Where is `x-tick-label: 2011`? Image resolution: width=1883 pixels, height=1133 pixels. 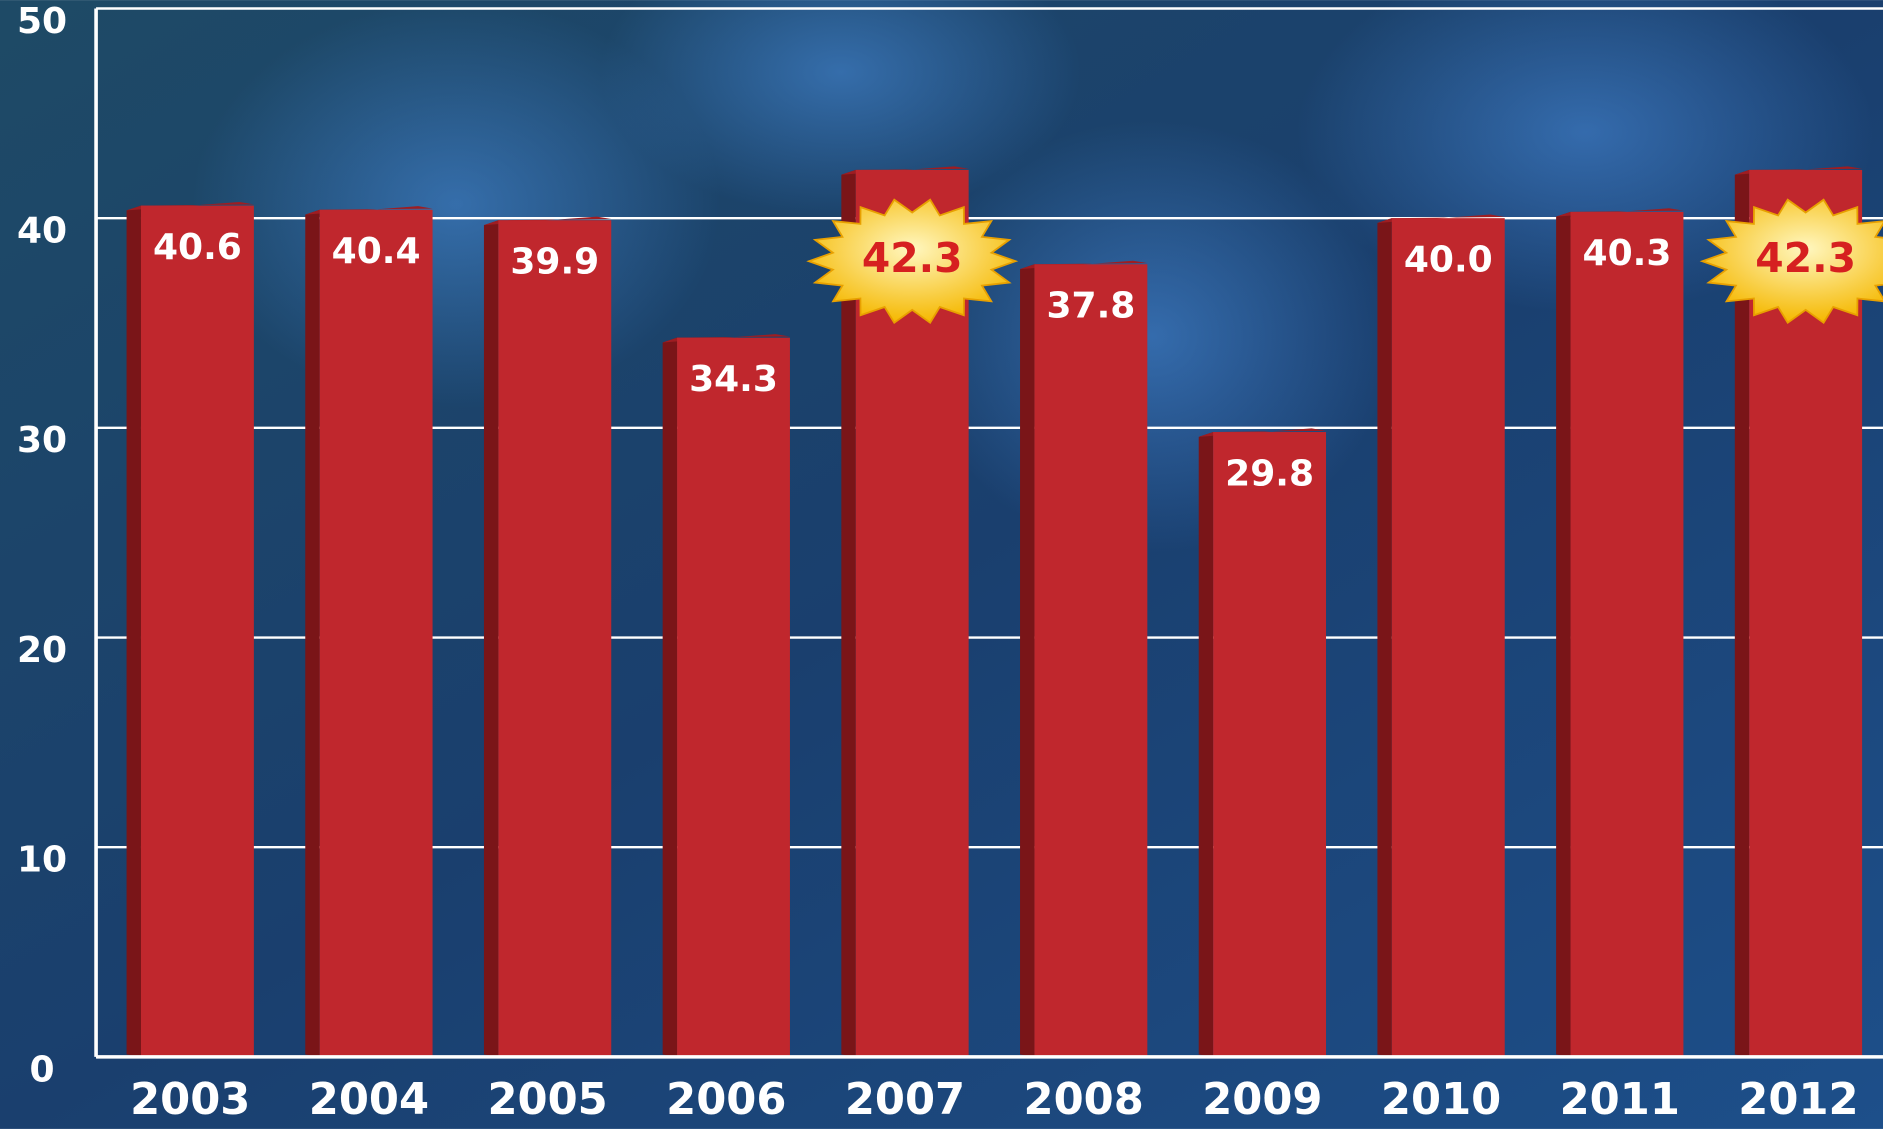 x-tick-label: 2011 is located at coordinates (1620, 1100).